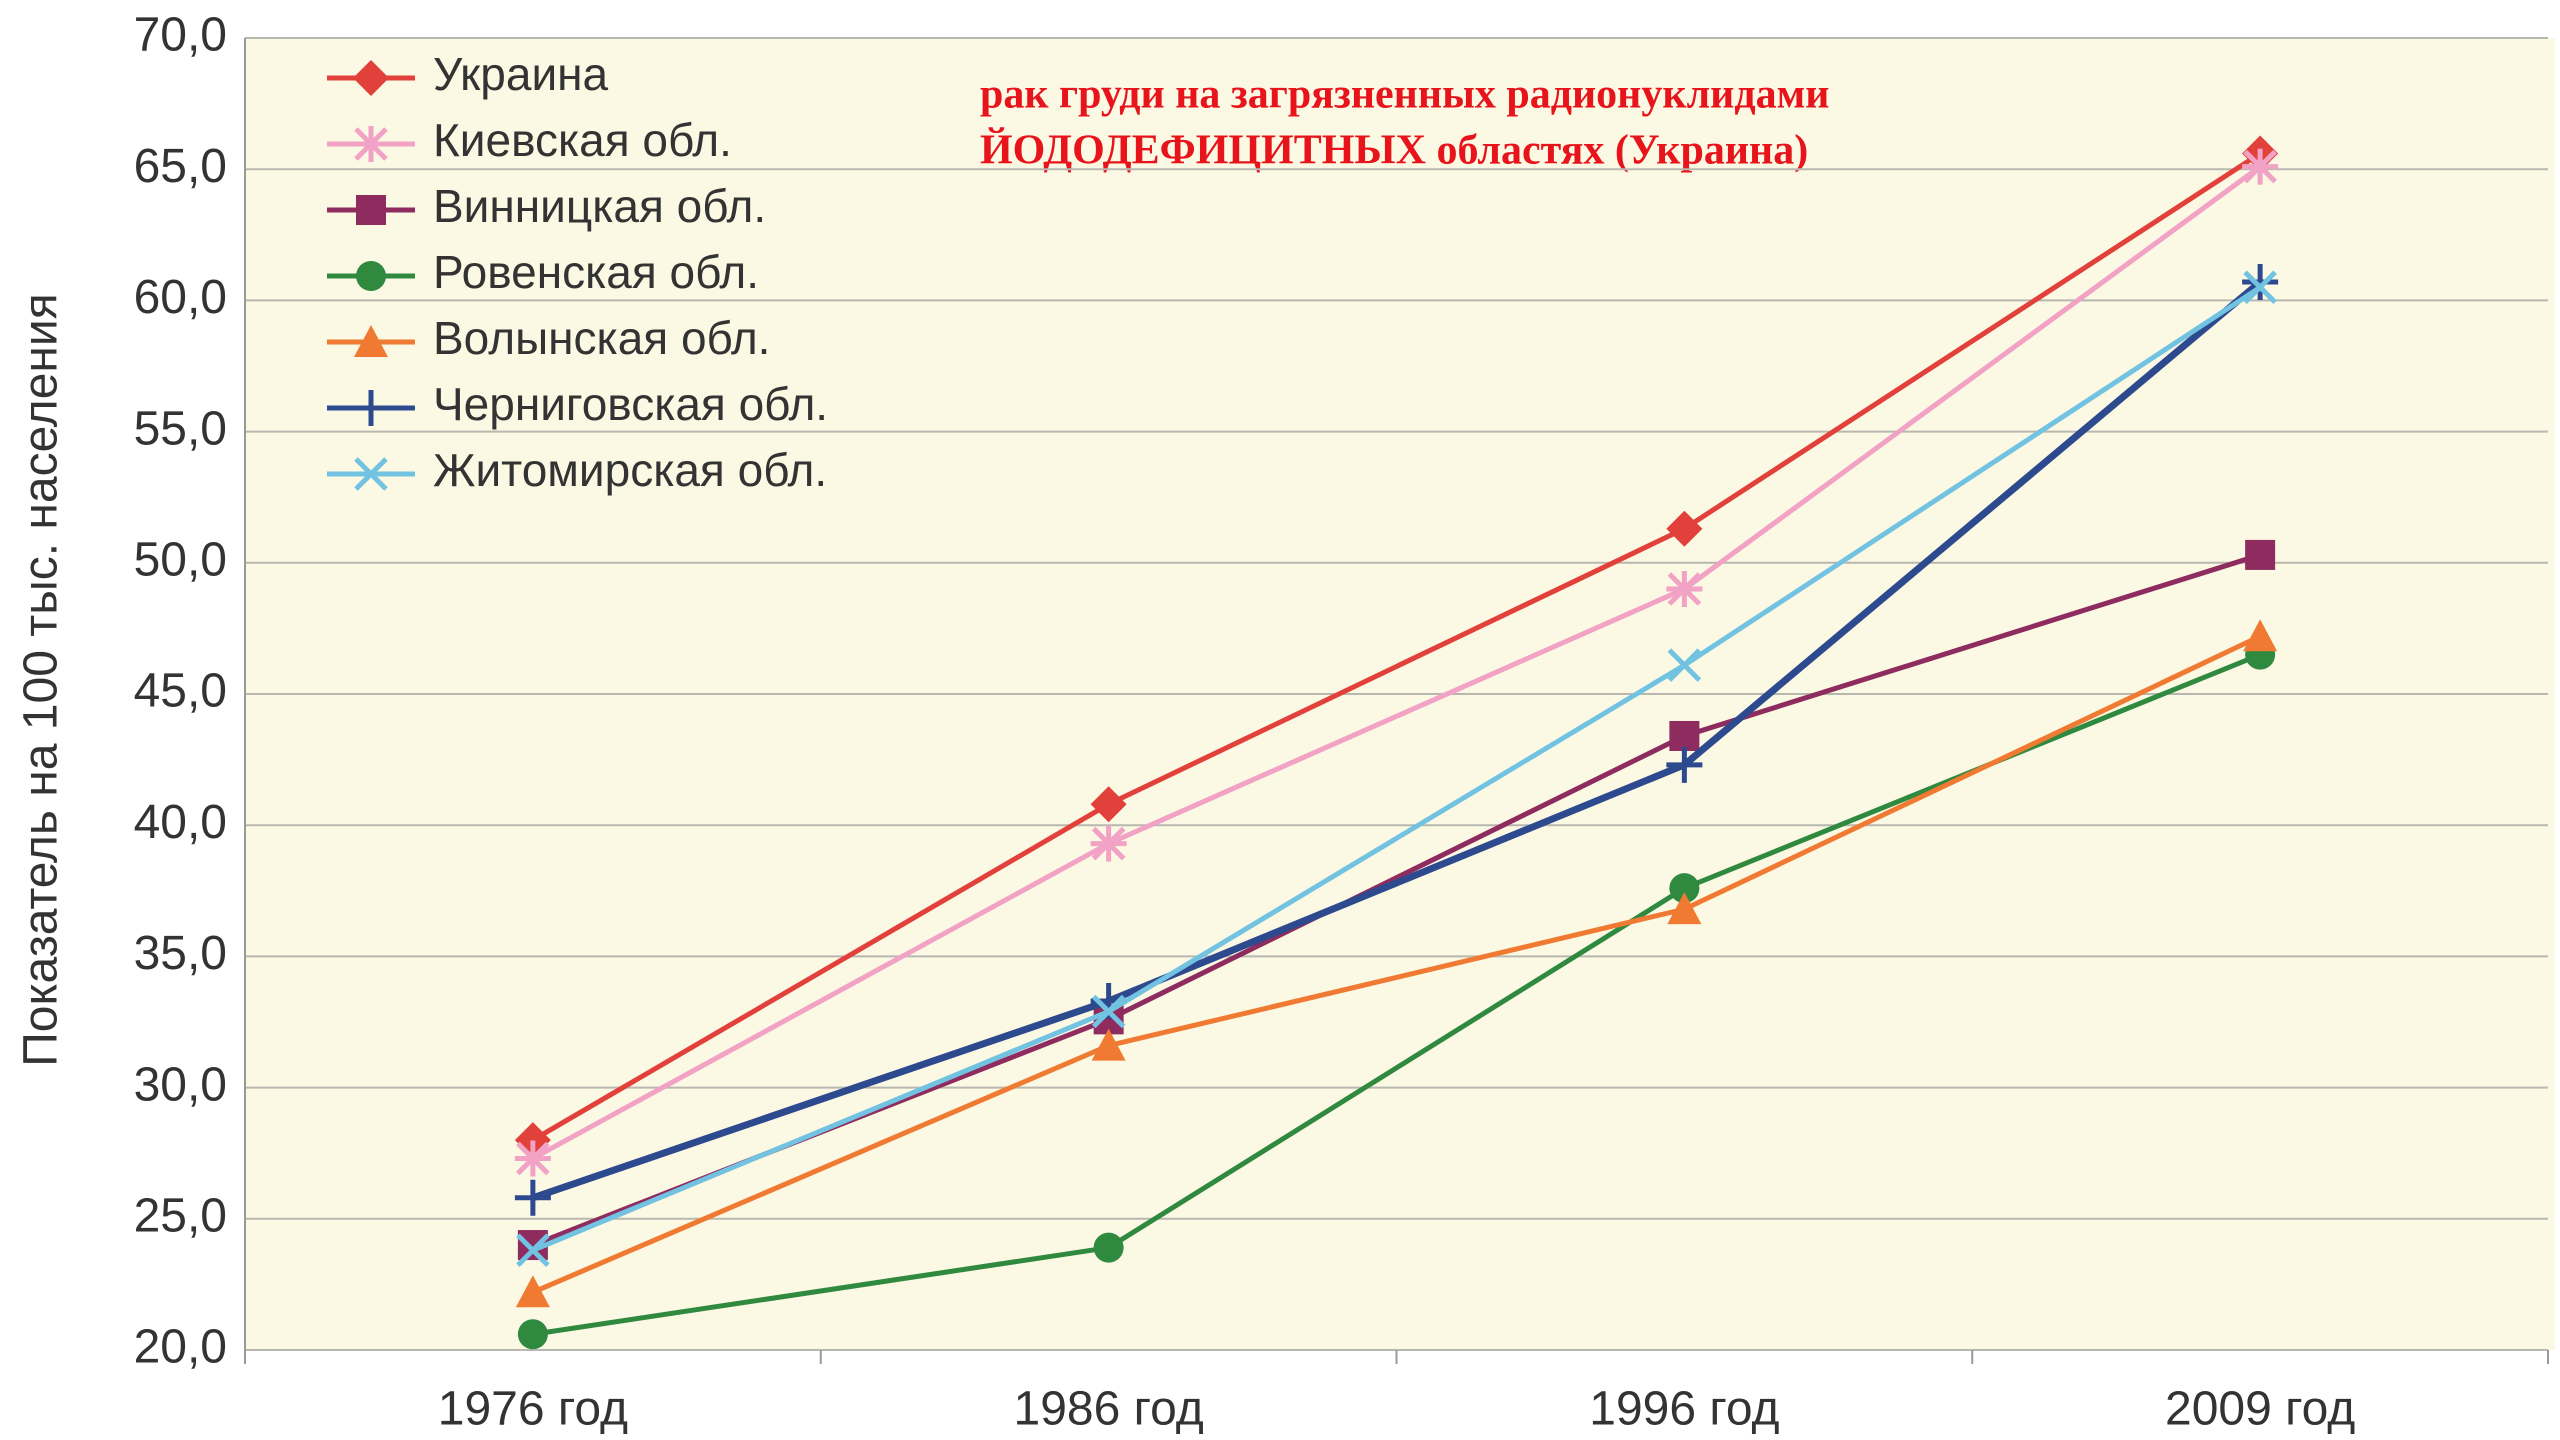 The width and height of the screenshot is (2560, 1440). Describe the element at coordinates (521, 74) in the screenshot. I see `legend-label: Украина` at that location.